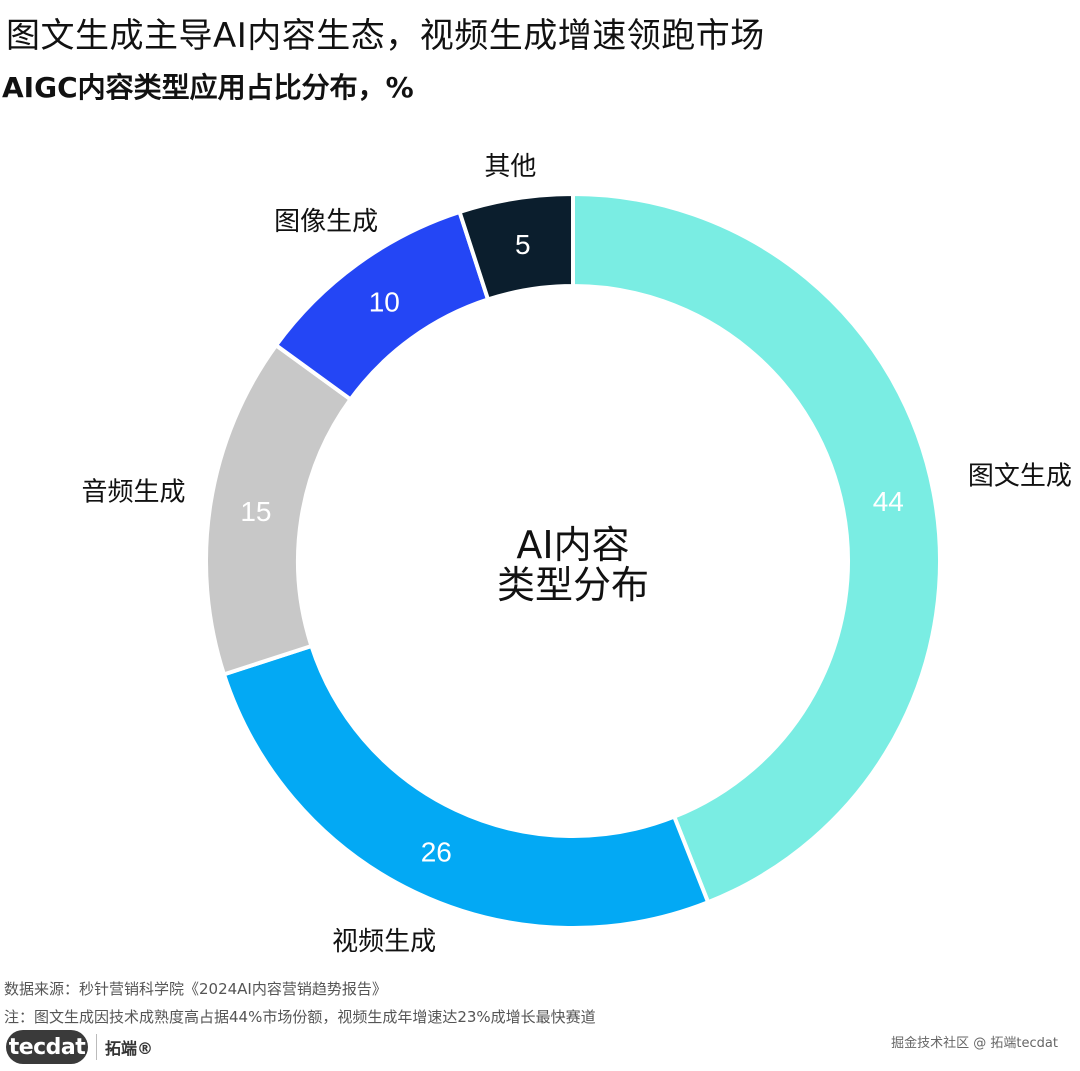 This screenshot has height=1071, width=1080. What do you see at coordinates (208, 87) in the screenshot?
I see `chart-subtitle: AIGC内容类型应用占比分布，%` at bounding box center [208, 87].